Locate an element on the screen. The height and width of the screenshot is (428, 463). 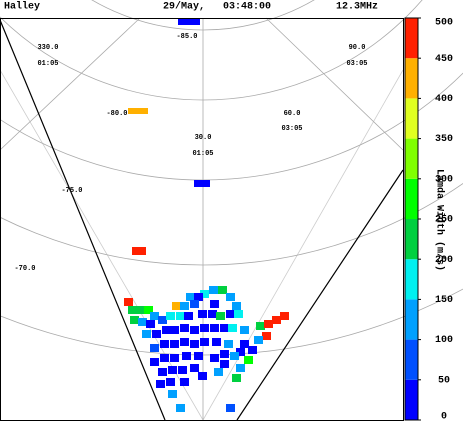
grid-label: 03:05 is located at coordinates (356, 64).